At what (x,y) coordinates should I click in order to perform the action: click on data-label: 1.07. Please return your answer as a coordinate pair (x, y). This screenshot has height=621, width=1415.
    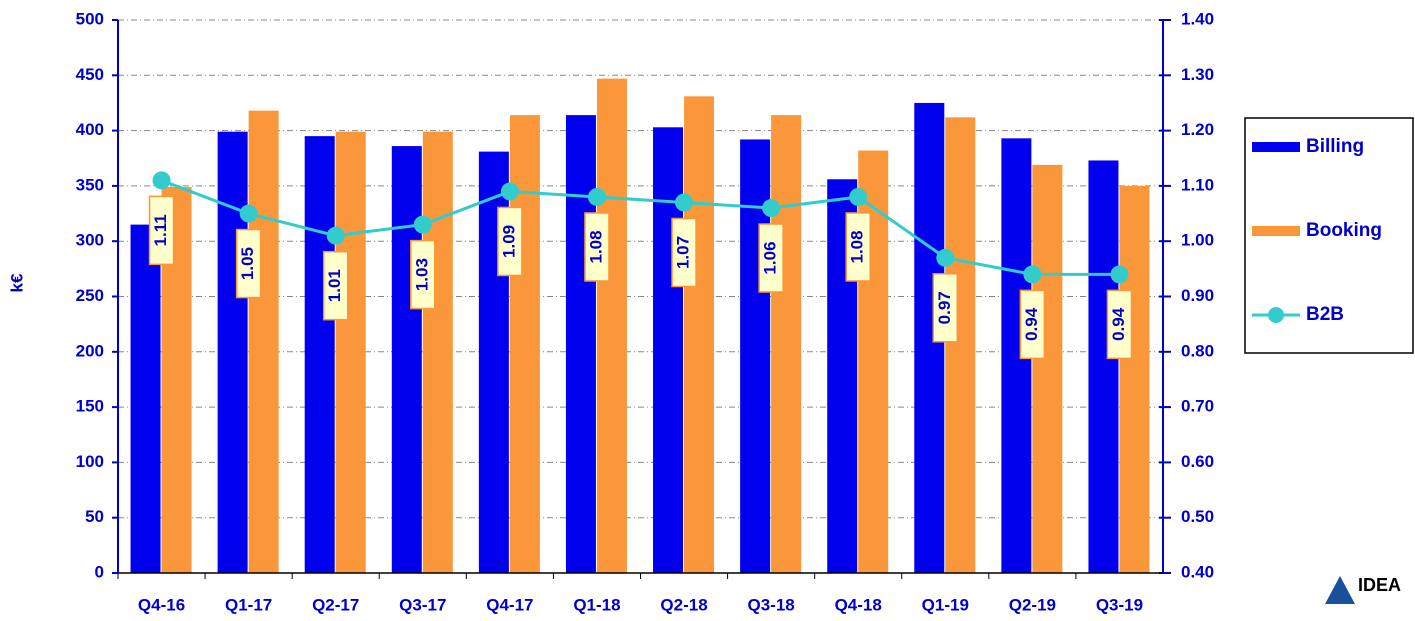
    Looking at the image, I should click on (683, 252).